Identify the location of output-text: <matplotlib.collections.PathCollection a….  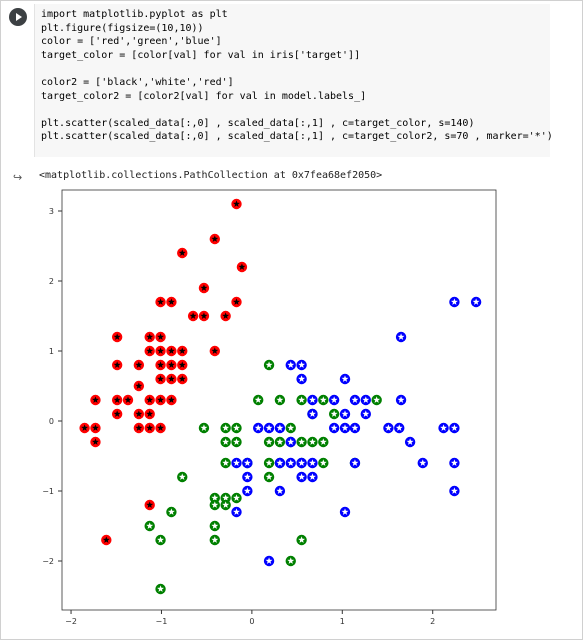
(211, 175).